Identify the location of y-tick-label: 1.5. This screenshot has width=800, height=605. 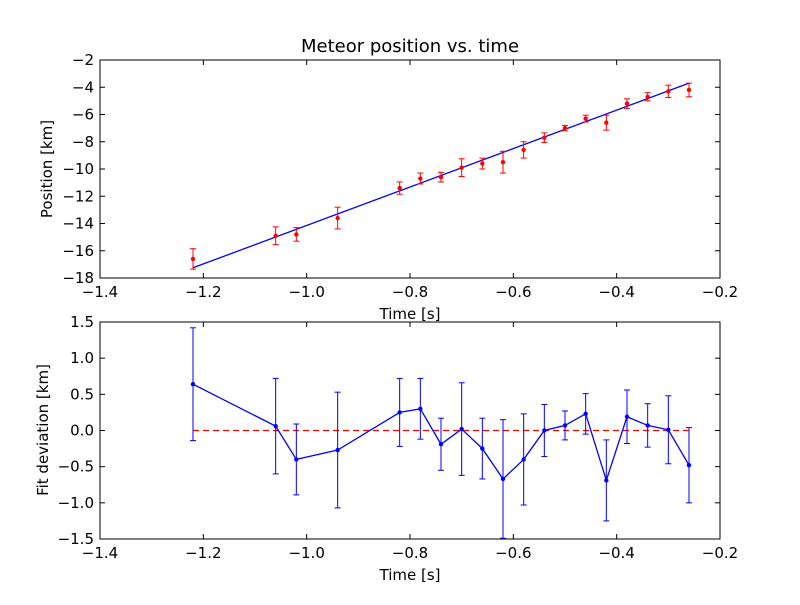
(82, 322).